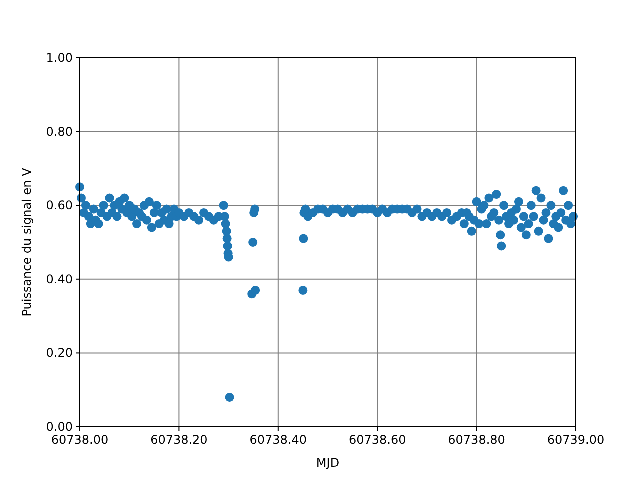  What do you see at coordinates (328, 463) in the screenshot?
I see `x-axis-title: MJD` at bounding box center [328, 463].